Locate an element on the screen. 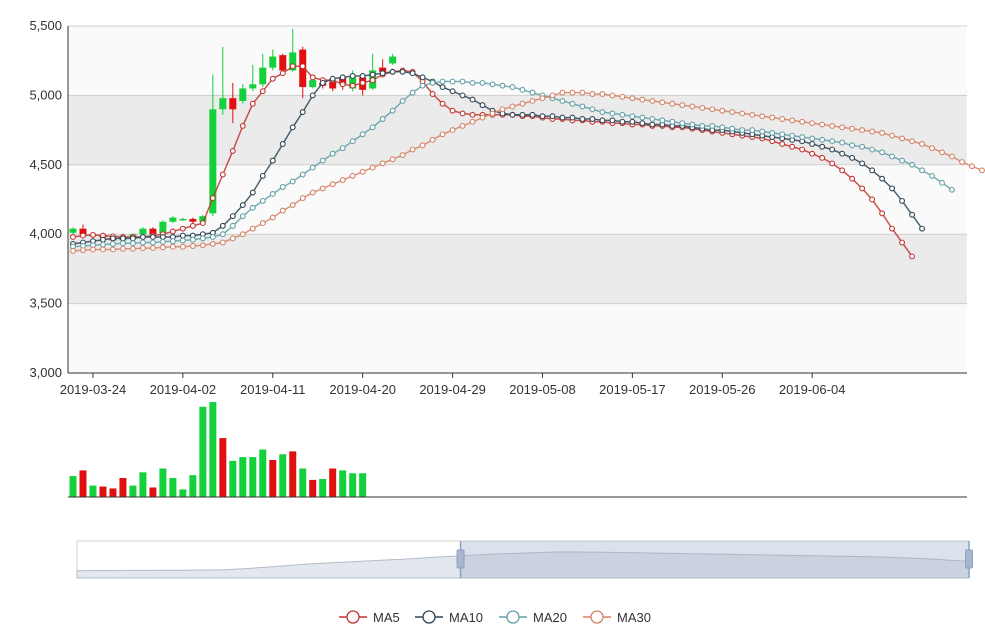 The image size is (985, 641). legend-item-ma20: MA20 is located at coordinates (533, 617).